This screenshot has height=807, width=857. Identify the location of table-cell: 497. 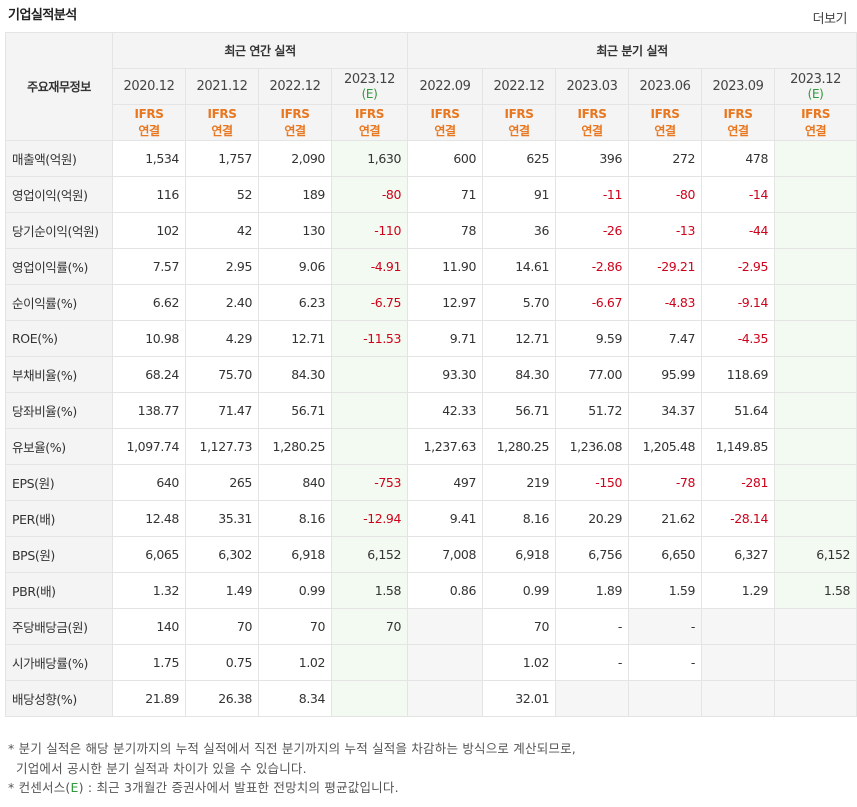
(445, 482).